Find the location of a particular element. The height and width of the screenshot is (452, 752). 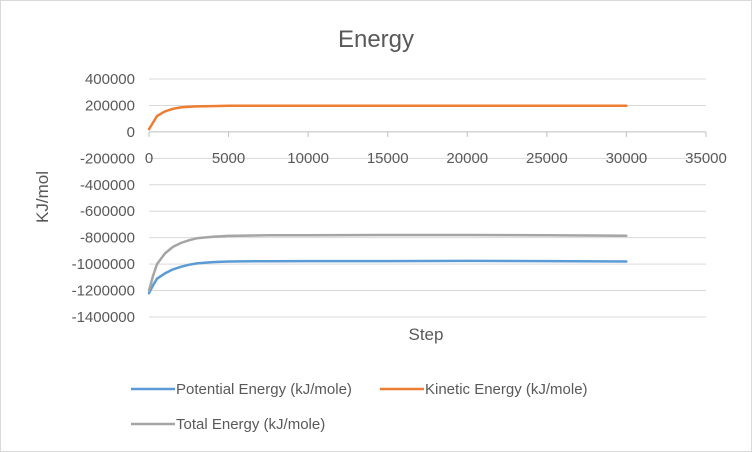

x-tick-label: 25000 is located at coordinates (547, 158).